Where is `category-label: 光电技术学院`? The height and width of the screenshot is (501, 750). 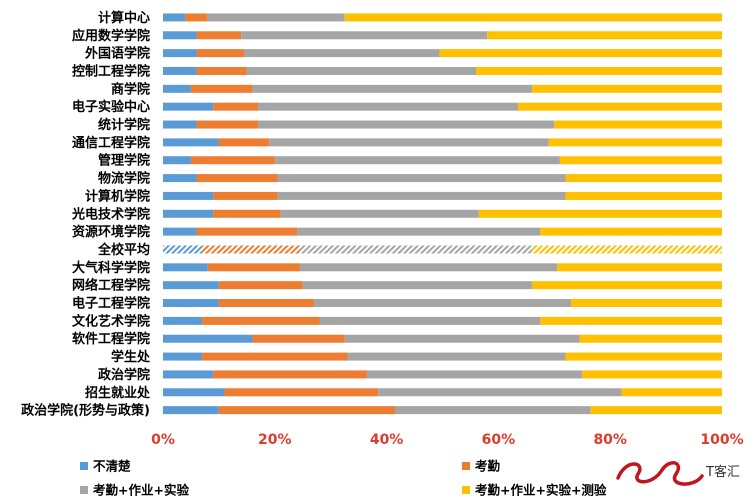 category-label: 光电技术学院 is located at coordinates (110, 214).